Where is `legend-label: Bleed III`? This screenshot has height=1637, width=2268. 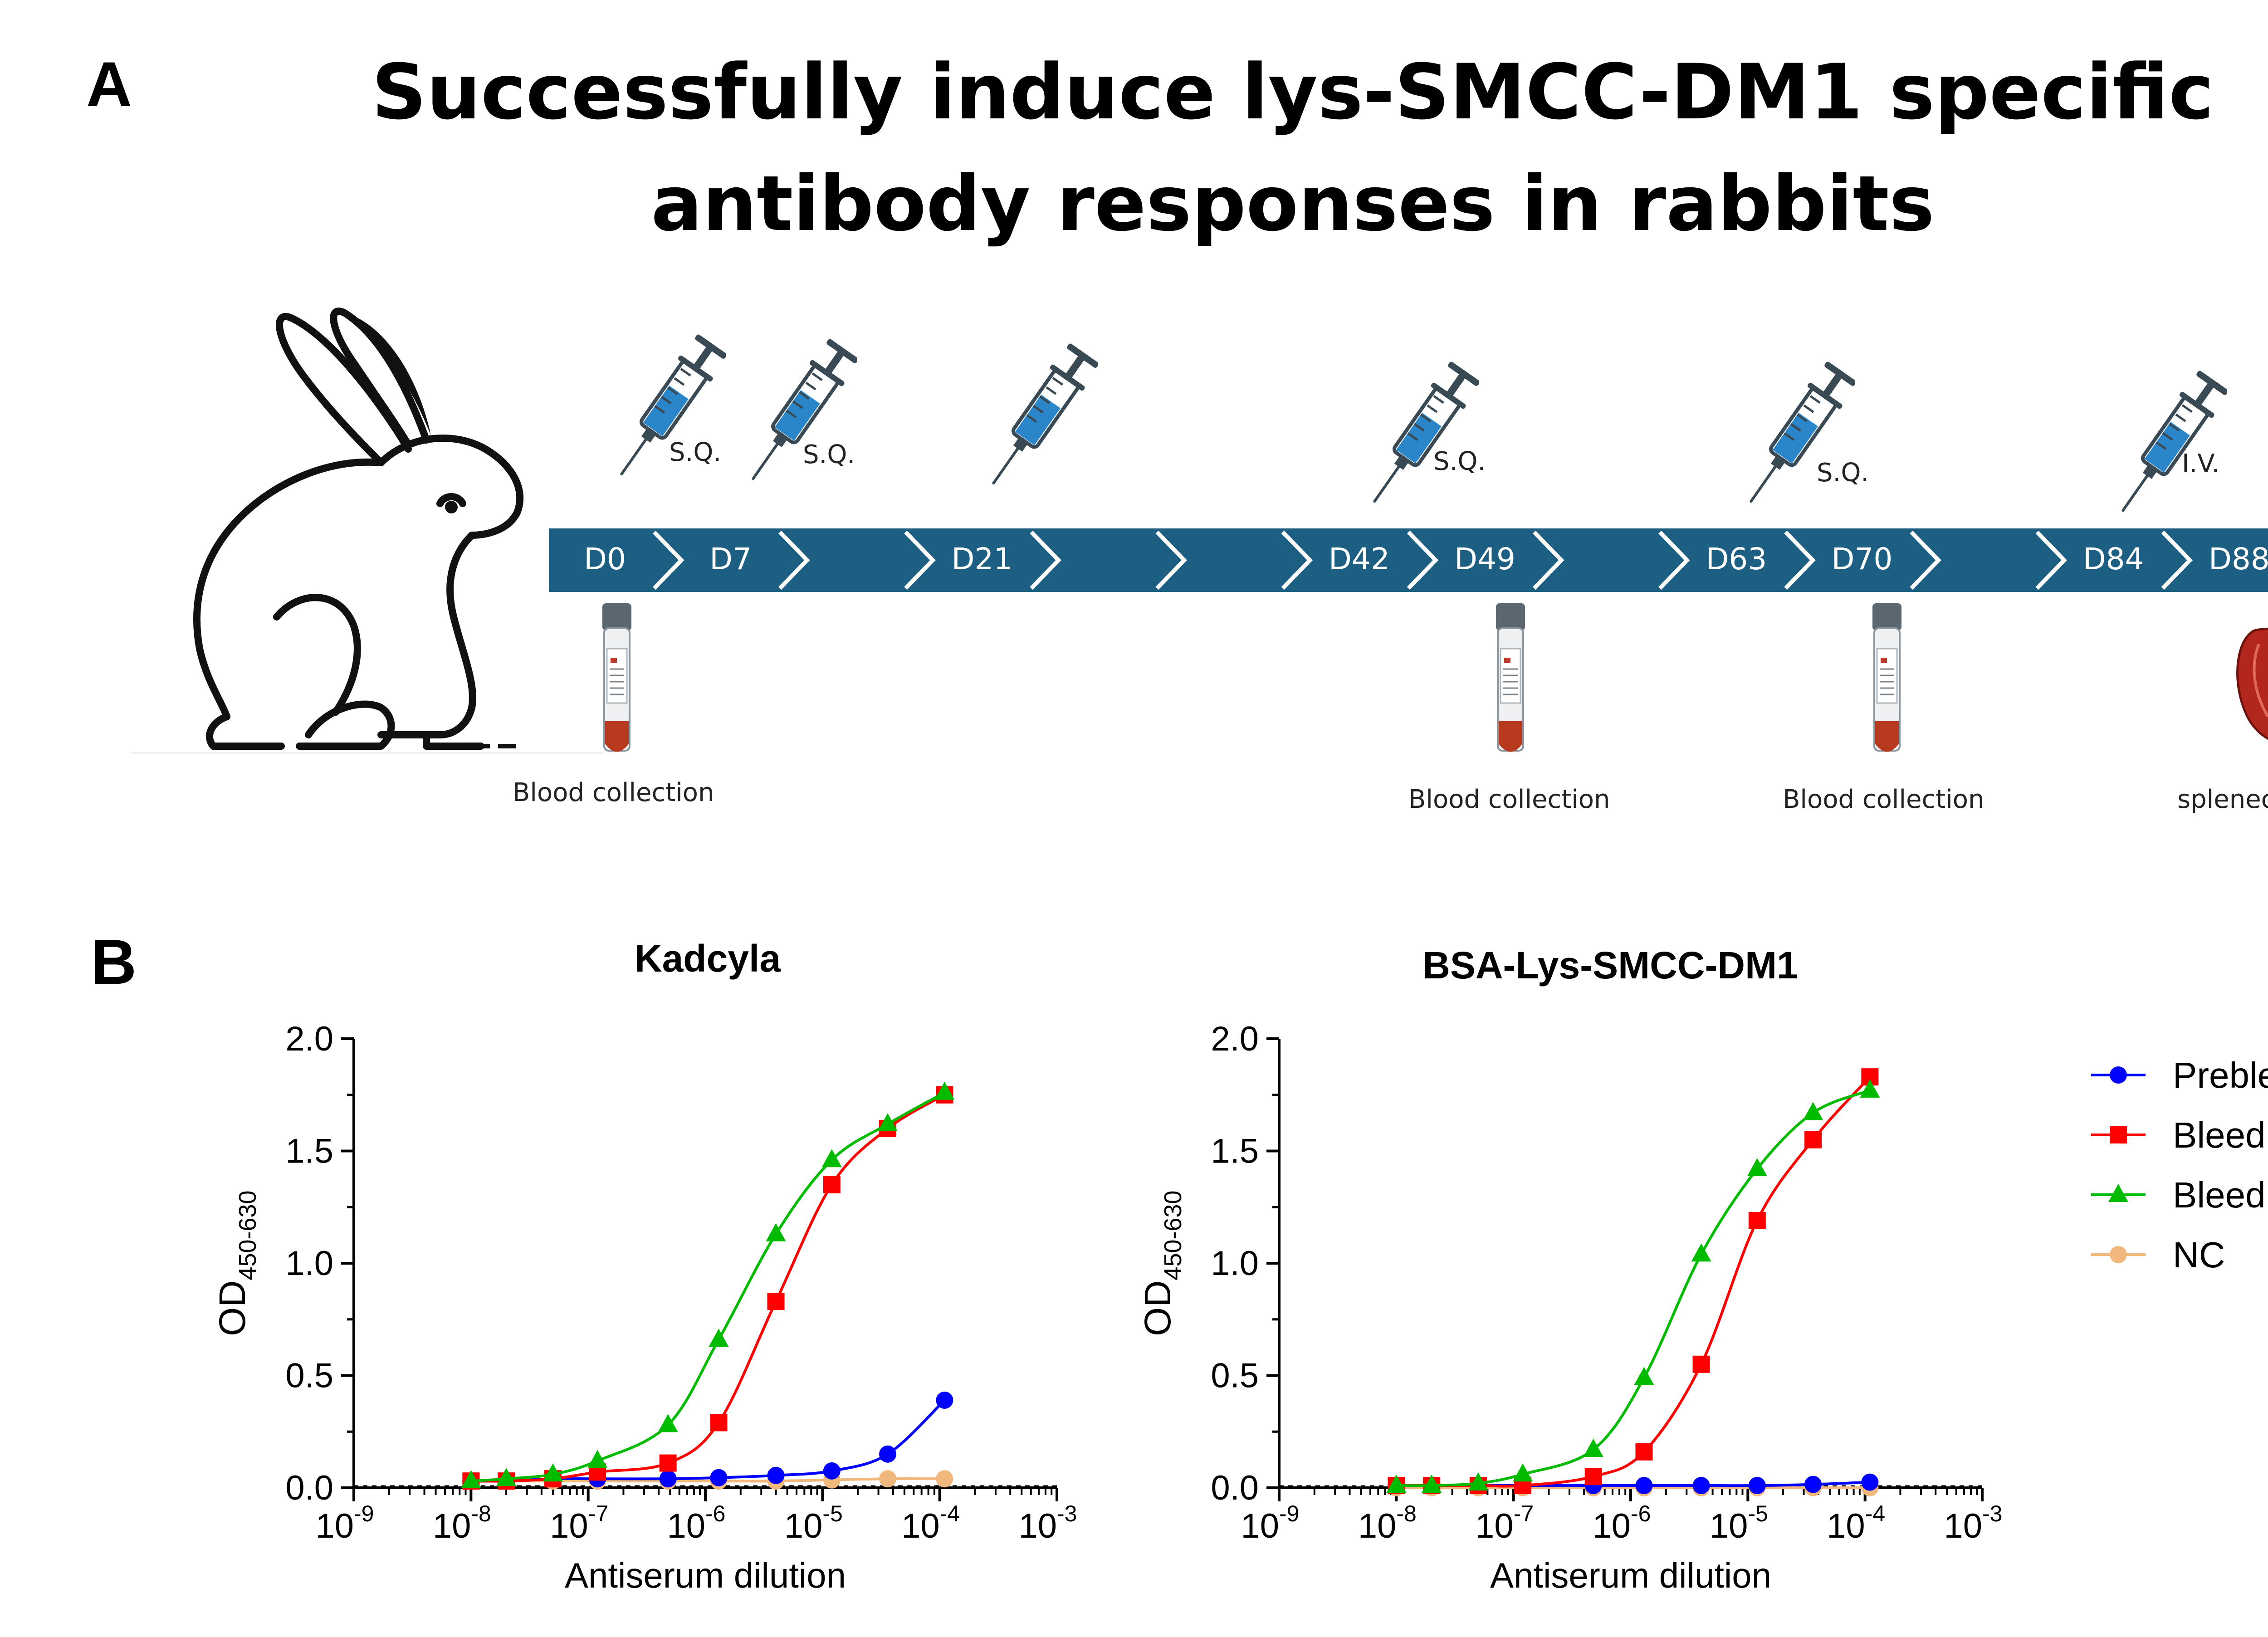 legend-label: Bleed III is located at coordinates (2221, 1195).